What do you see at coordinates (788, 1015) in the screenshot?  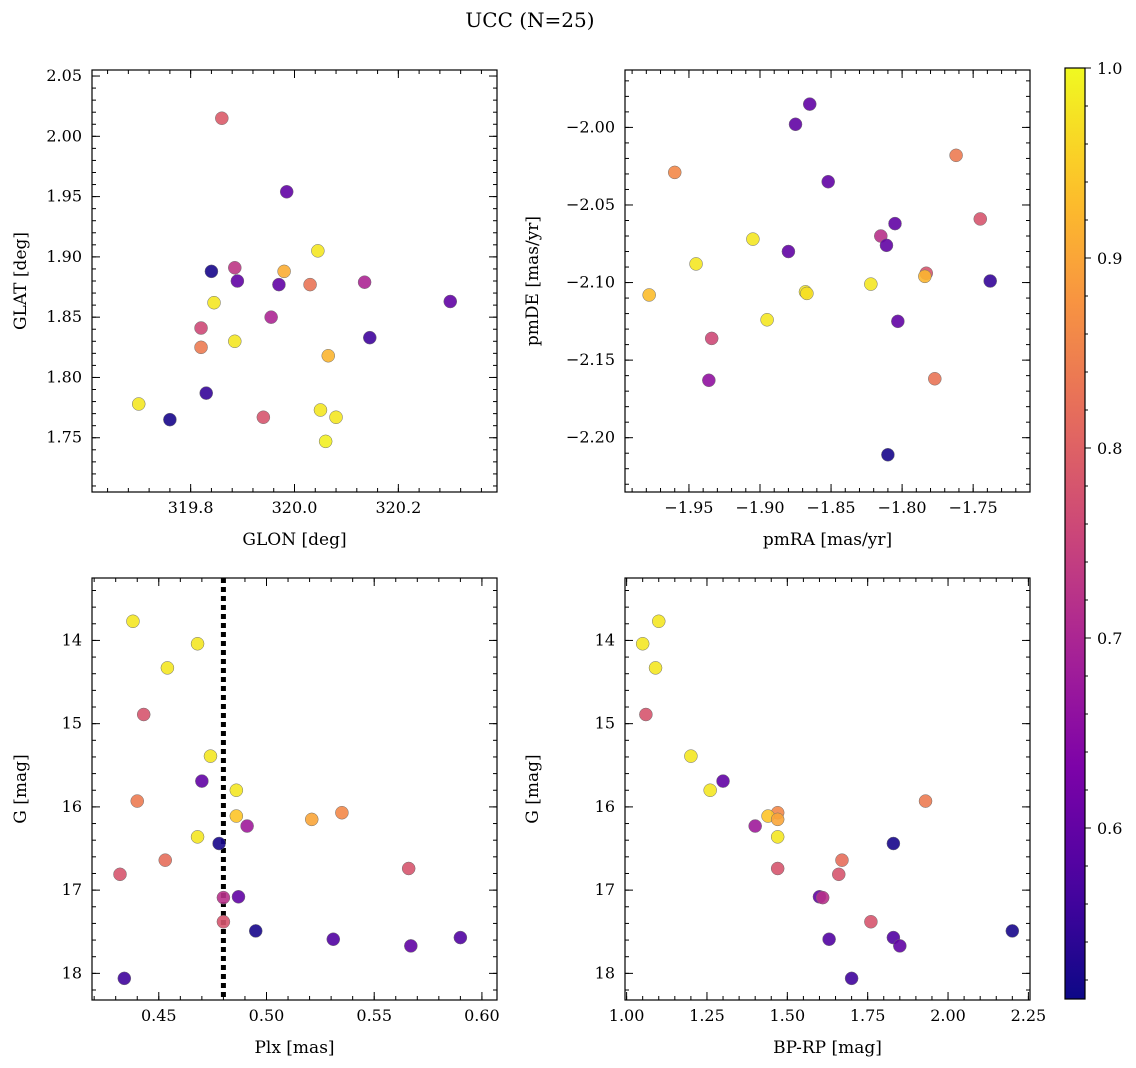 I see `x-tick-label: 1.50` at bounding box center [788, 1015].